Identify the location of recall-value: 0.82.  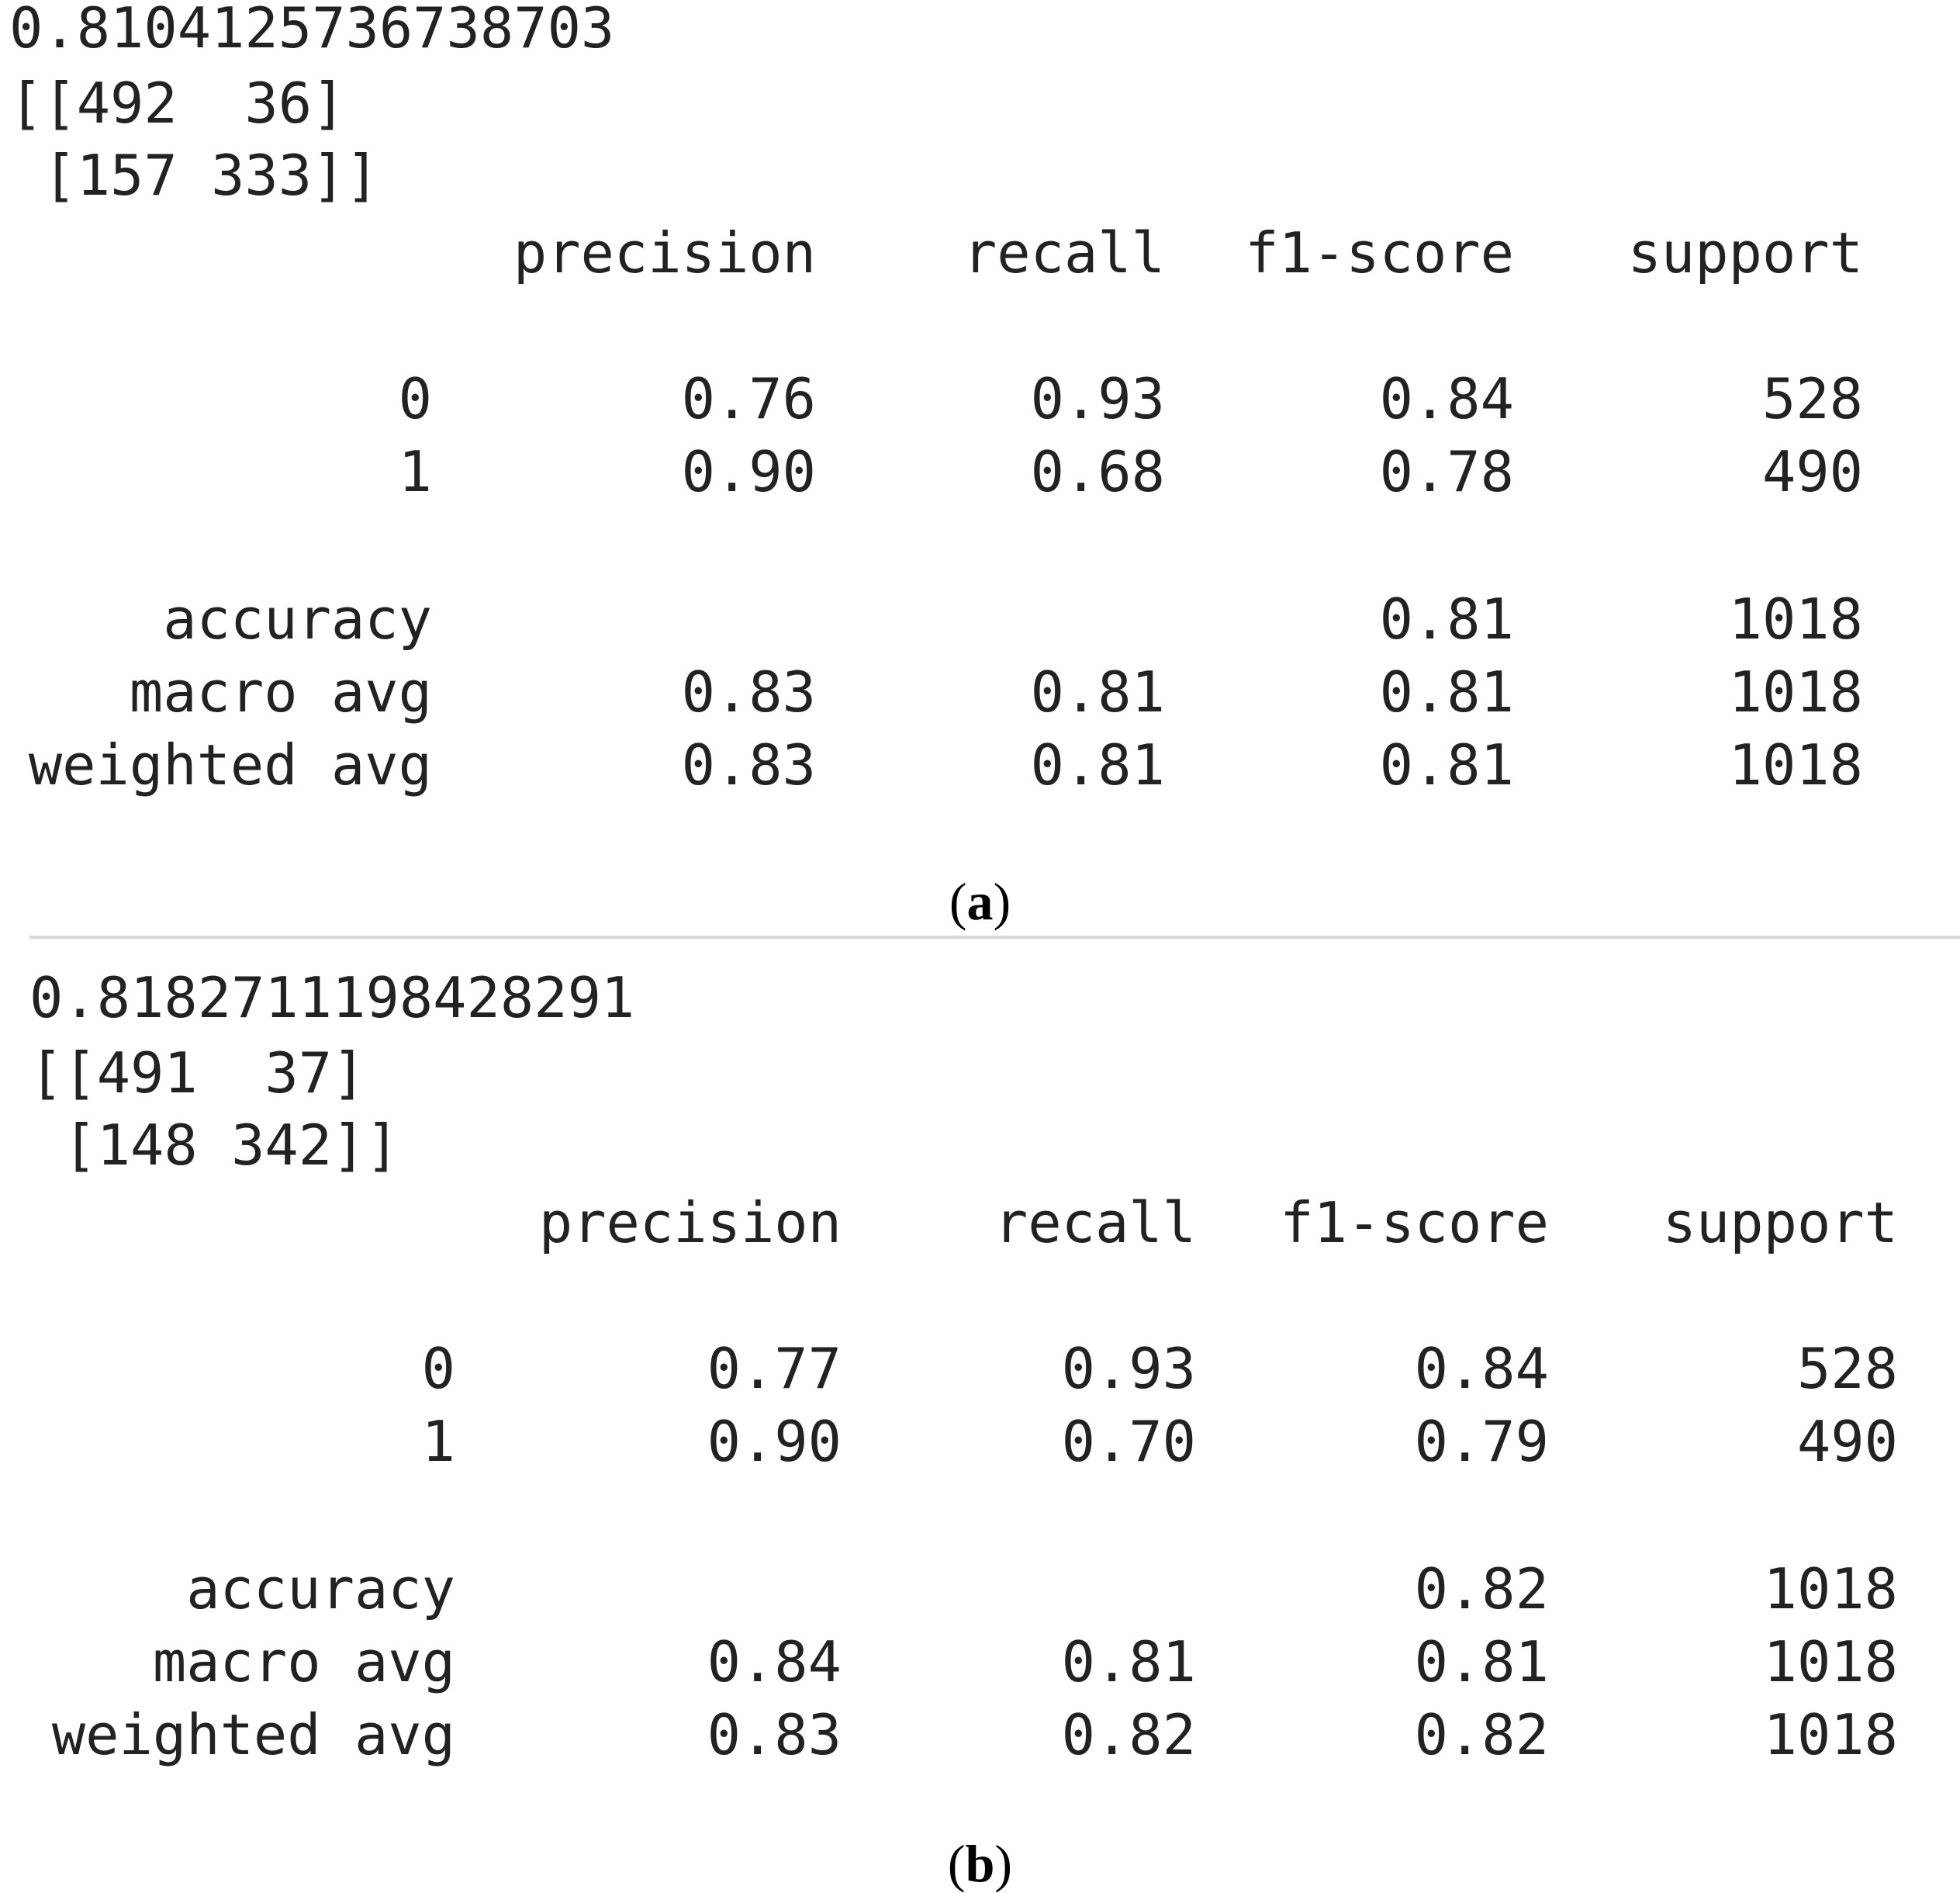
(1129, 1734).